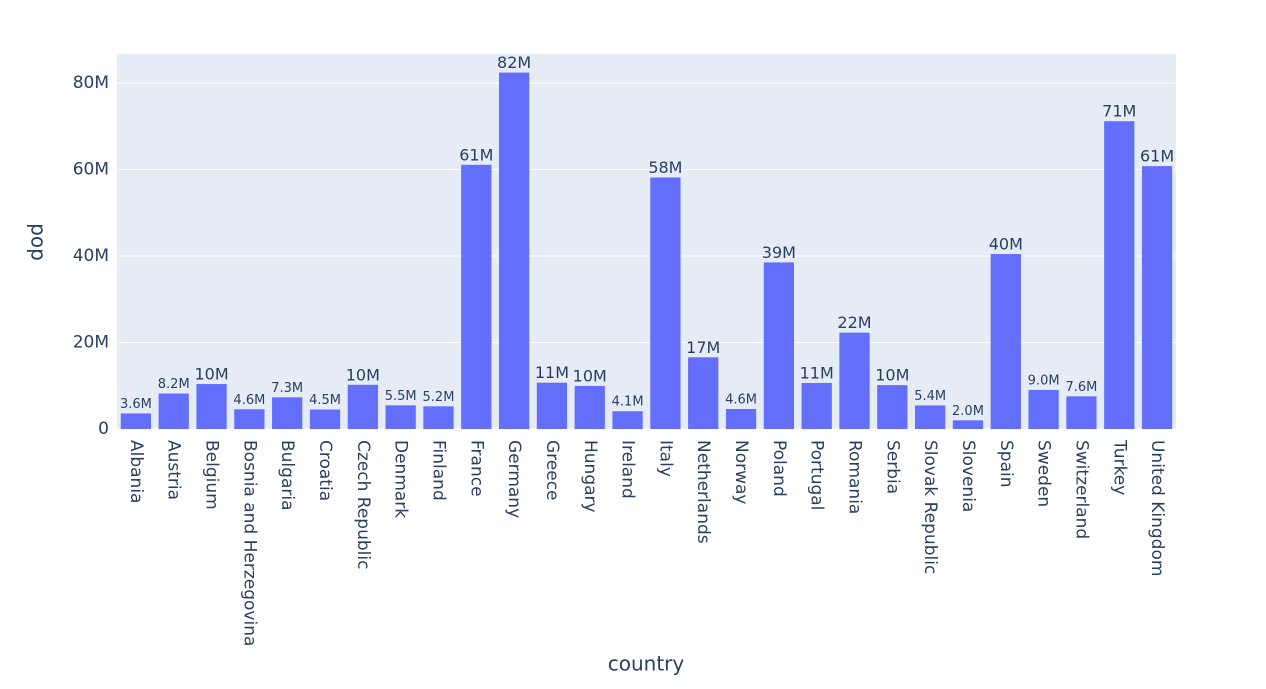 The height and width of the screenshot is (689, 1266). Describe the element at coordinates (174, 470) in the screenshot. I see `x-tick-label: Austria` at that location.